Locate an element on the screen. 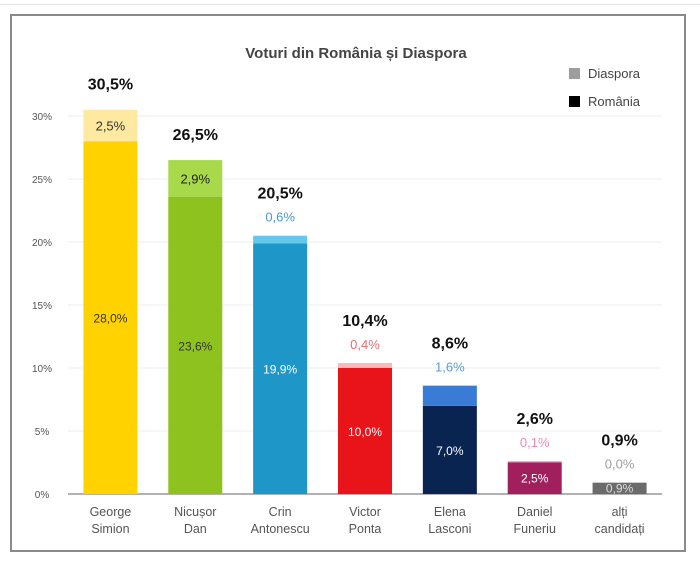 Image resolution: width=700 pixels, height=565 pixels. x-tick-label: Dan is located at coordinates (195, 529).